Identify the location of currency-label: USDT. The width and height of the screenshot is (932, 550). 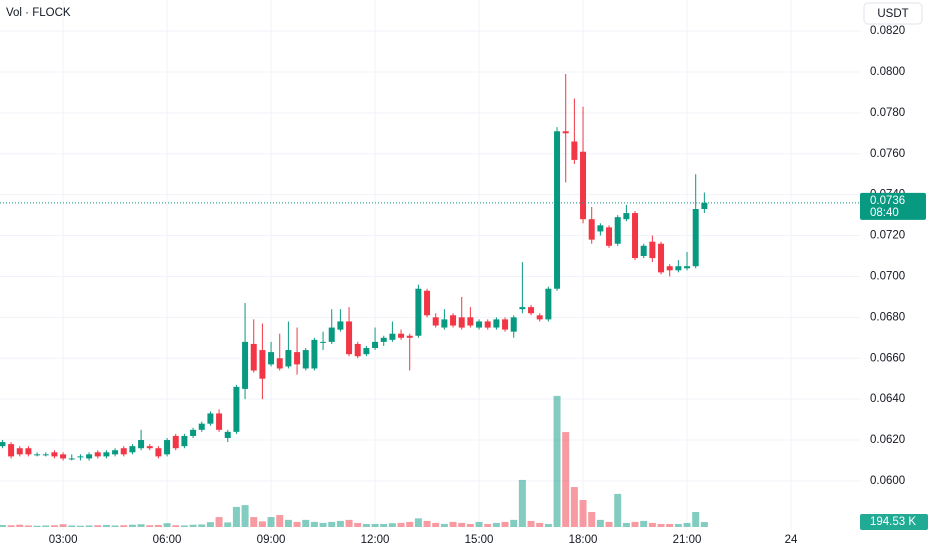
(892, 14).